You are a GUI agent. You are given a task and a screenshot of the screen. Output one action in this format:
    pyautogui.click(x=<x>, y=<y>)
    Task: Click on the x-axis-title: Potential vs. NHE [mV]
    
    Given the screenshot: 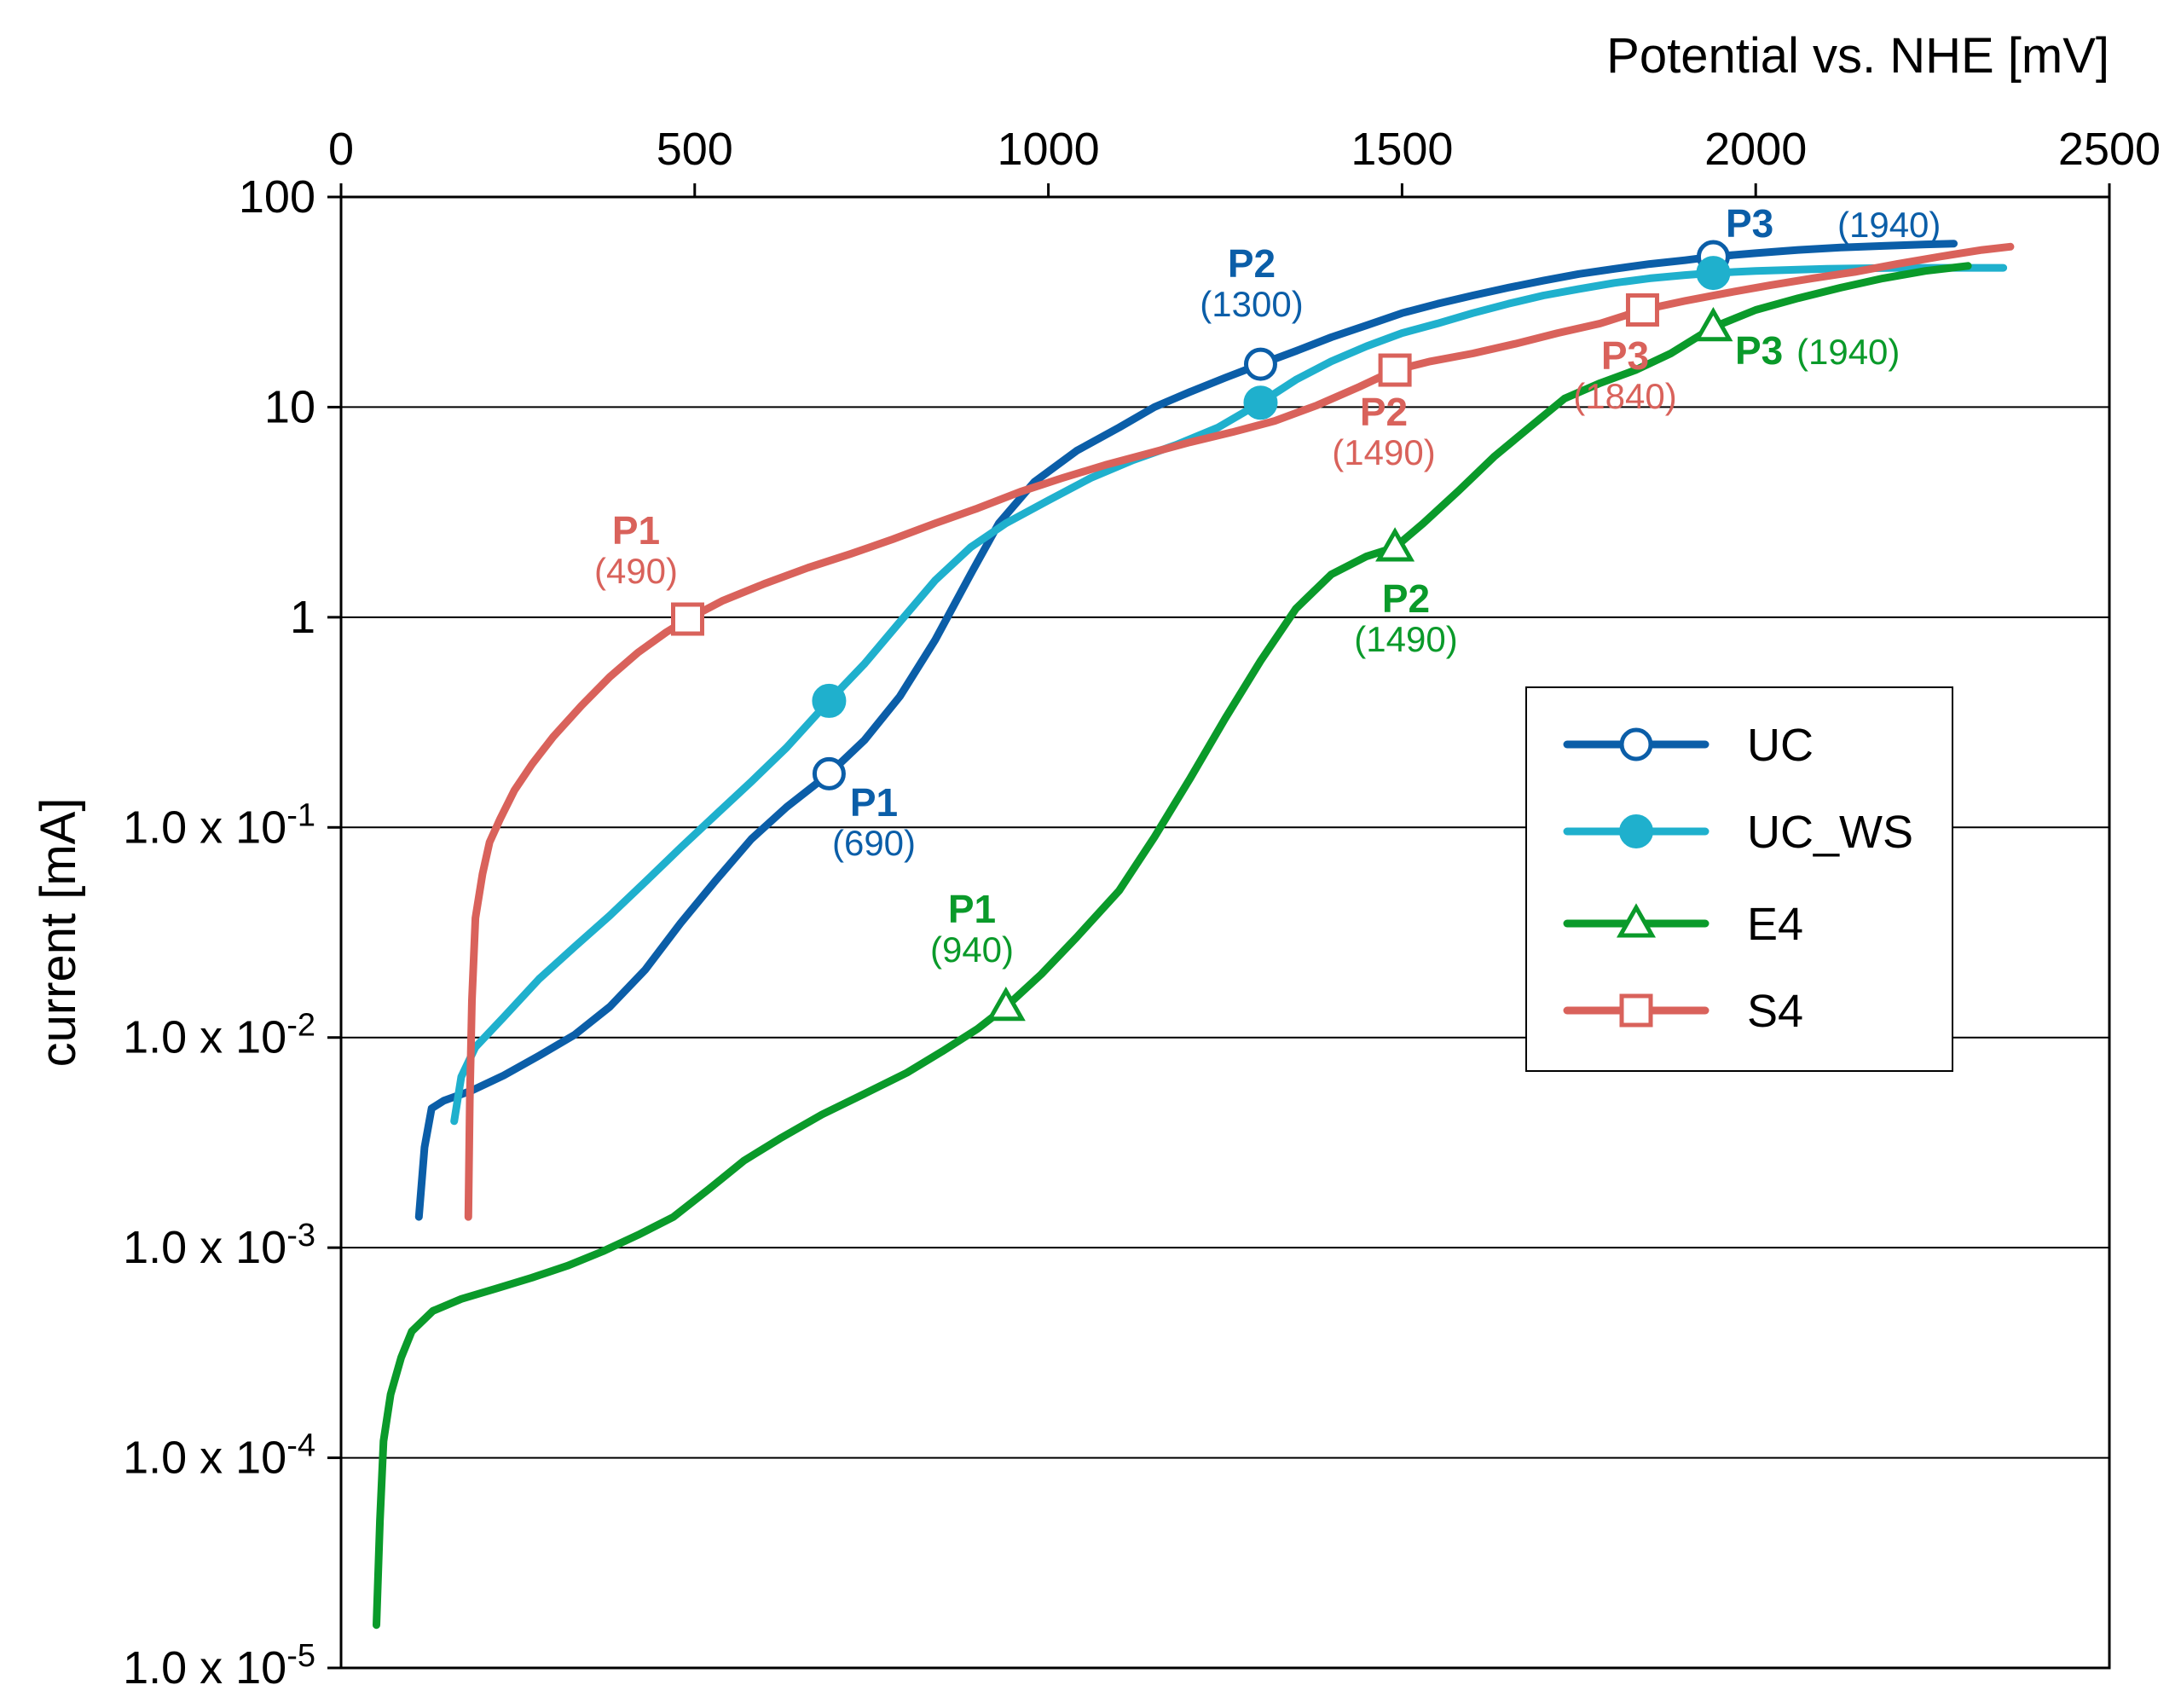 What is the action you would take?
    pyautogui.click(x=1857, y=56)
    